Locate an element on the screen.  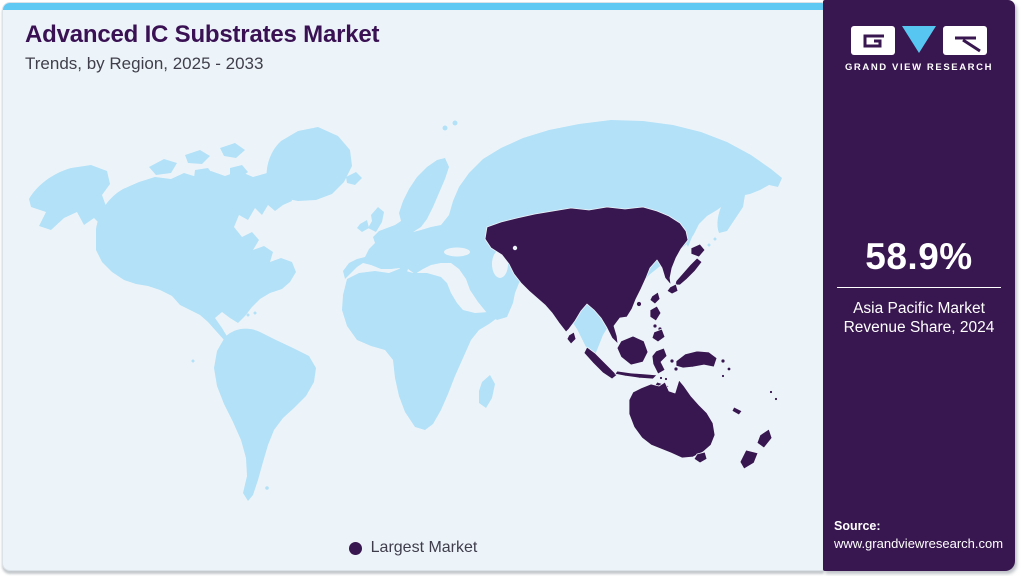
japan-honshu is located at coordinates (688, 271).